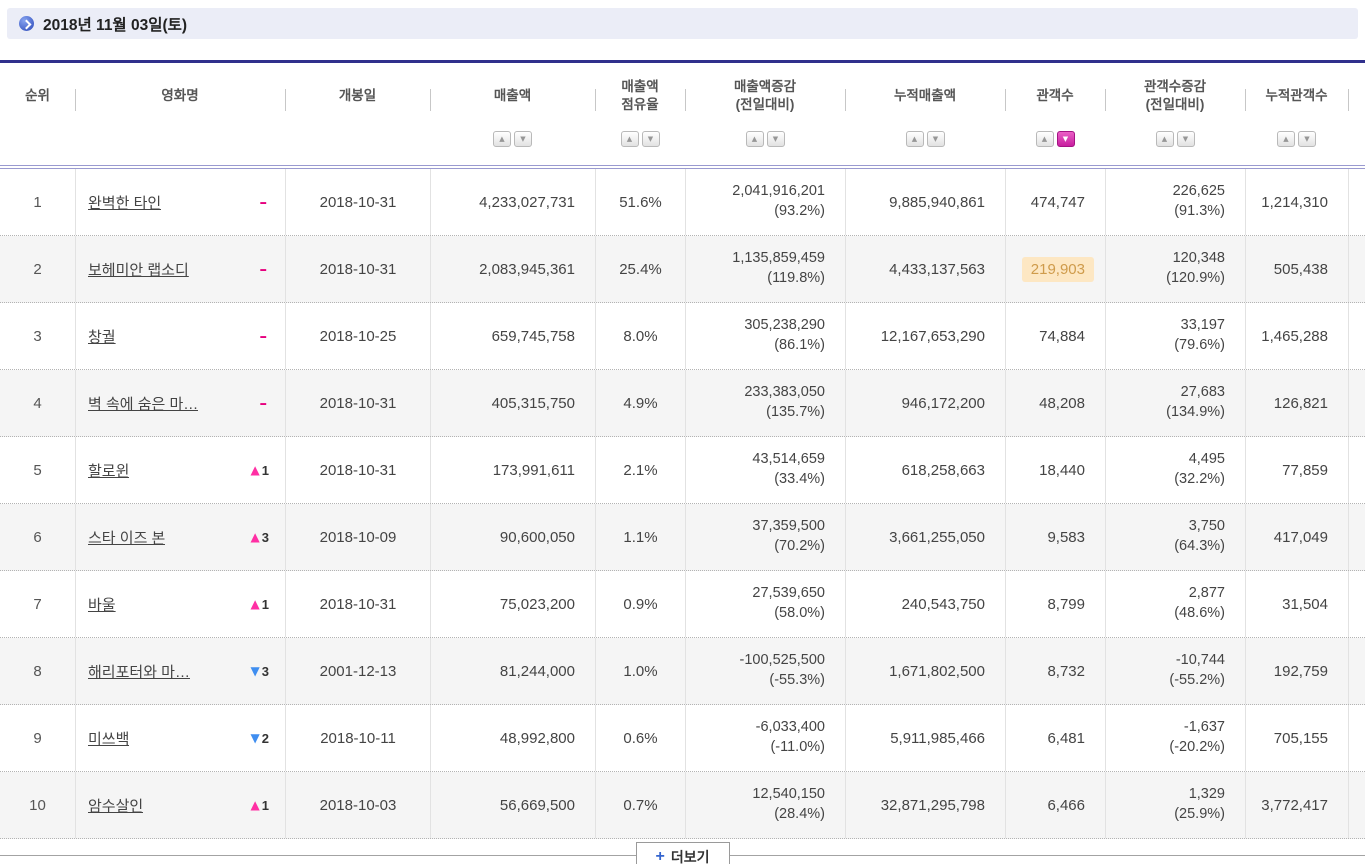 The image size is (1365, 864). What do you see at coordinates (1199, 814) in the screenshot?
I see `audience-change-percent: (25.9%)` at bounding box center [1199, 814].